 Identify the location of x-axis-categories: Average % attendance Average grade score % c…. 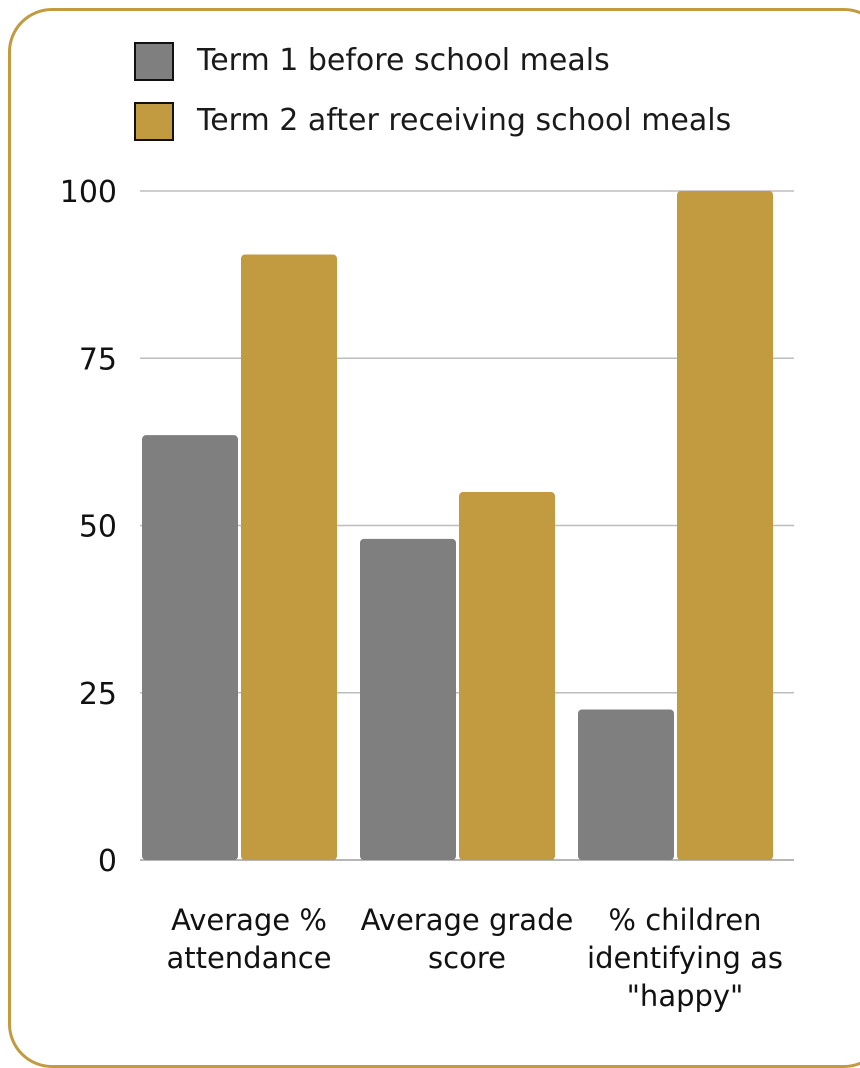
(474, 958).